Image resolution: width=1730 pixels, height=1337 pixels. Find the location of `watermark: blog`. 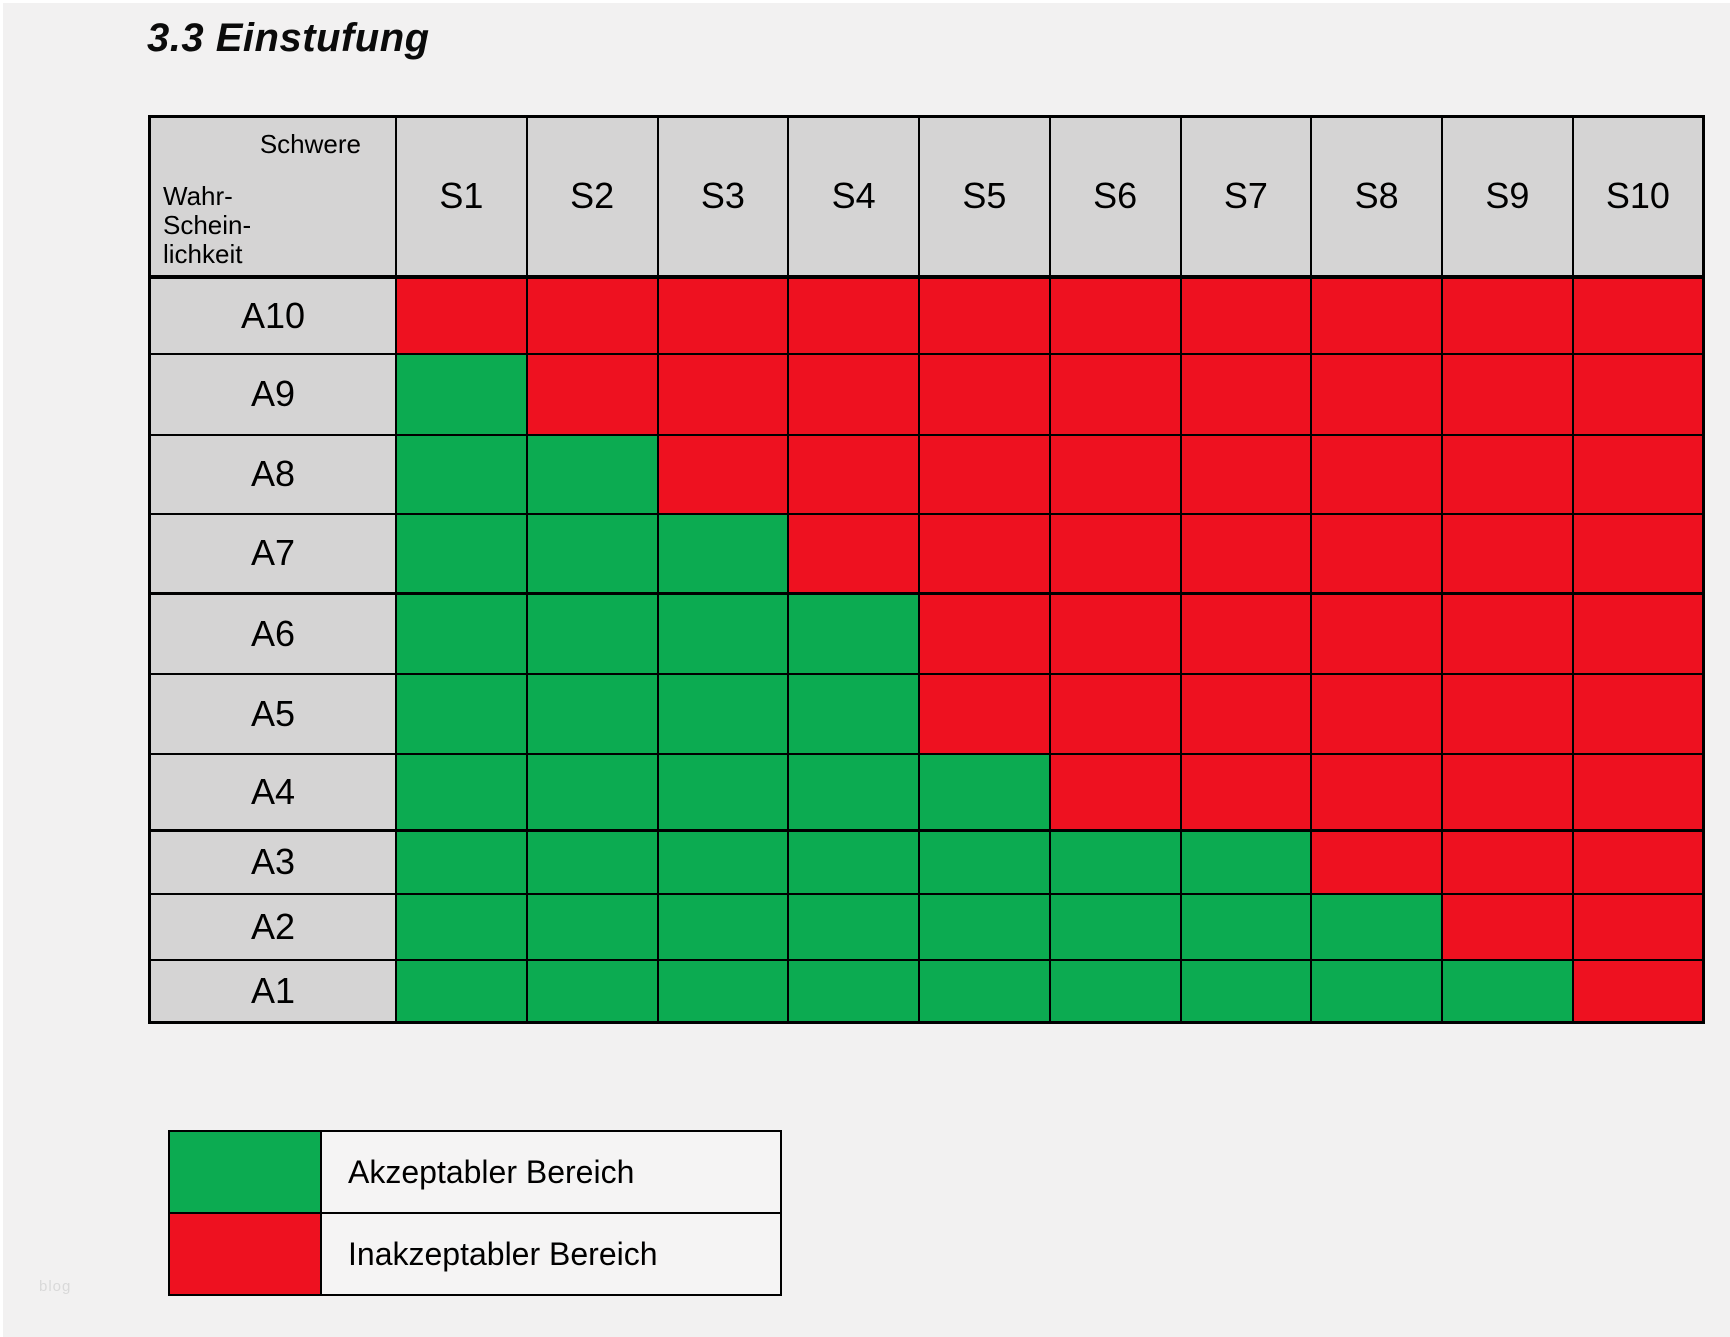

watermark: blog is located at coordinates (55, 1286).